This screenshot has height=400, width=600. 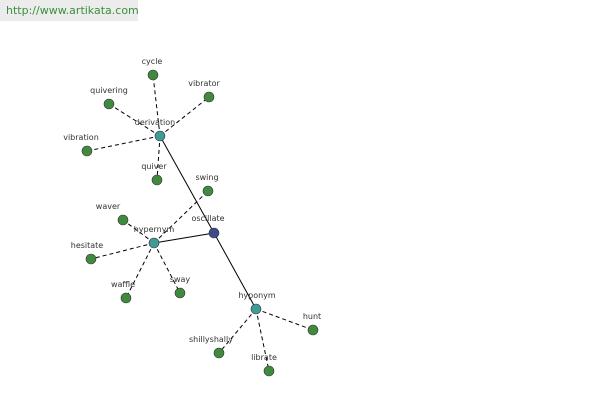 What do you see at coordinates (123, 284) in the screenshot?
I see `node-label: waffle` at bounding box center [123, 284].